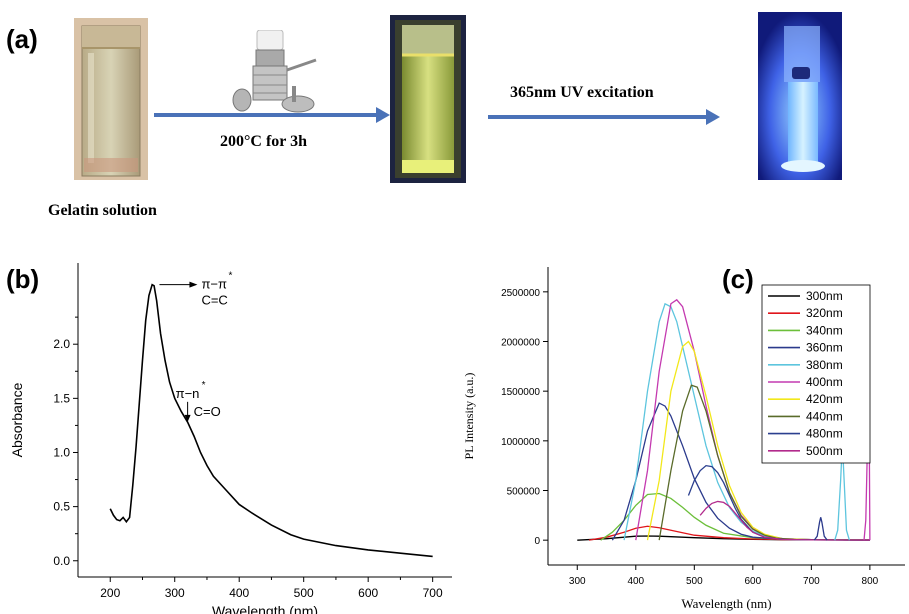  Describe the element at coordinates (524, 492) in the screenshot. I see `y-tick-label: 500000` at that location.